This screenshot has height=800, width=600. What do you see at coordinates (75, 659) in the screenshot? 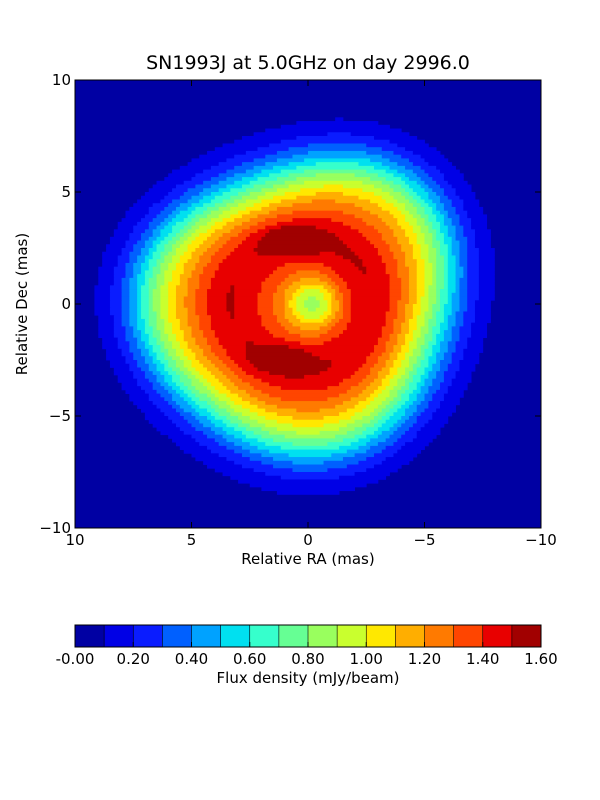
I see `colorbar-tick-label: -0.00` at bounding box center [75, 659].